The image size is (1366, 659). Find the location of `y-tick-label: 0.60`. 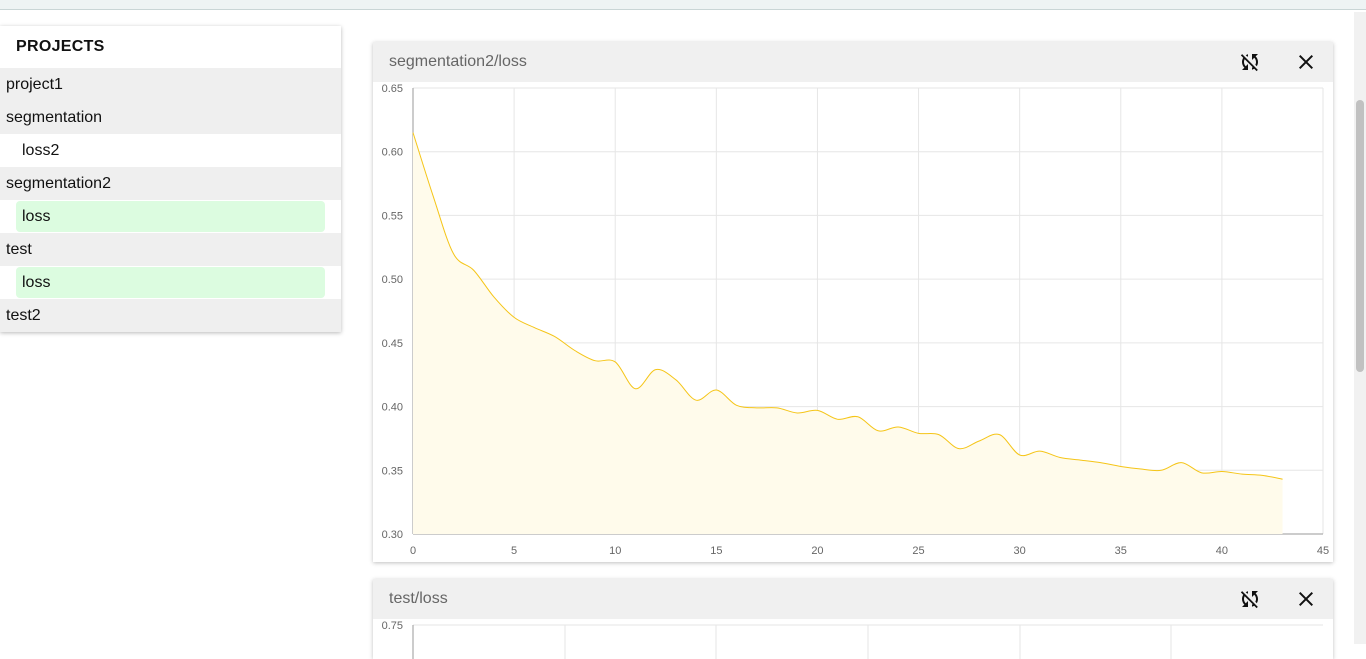

y-tick-label: 0.60 is located at coordinates (392, 153).